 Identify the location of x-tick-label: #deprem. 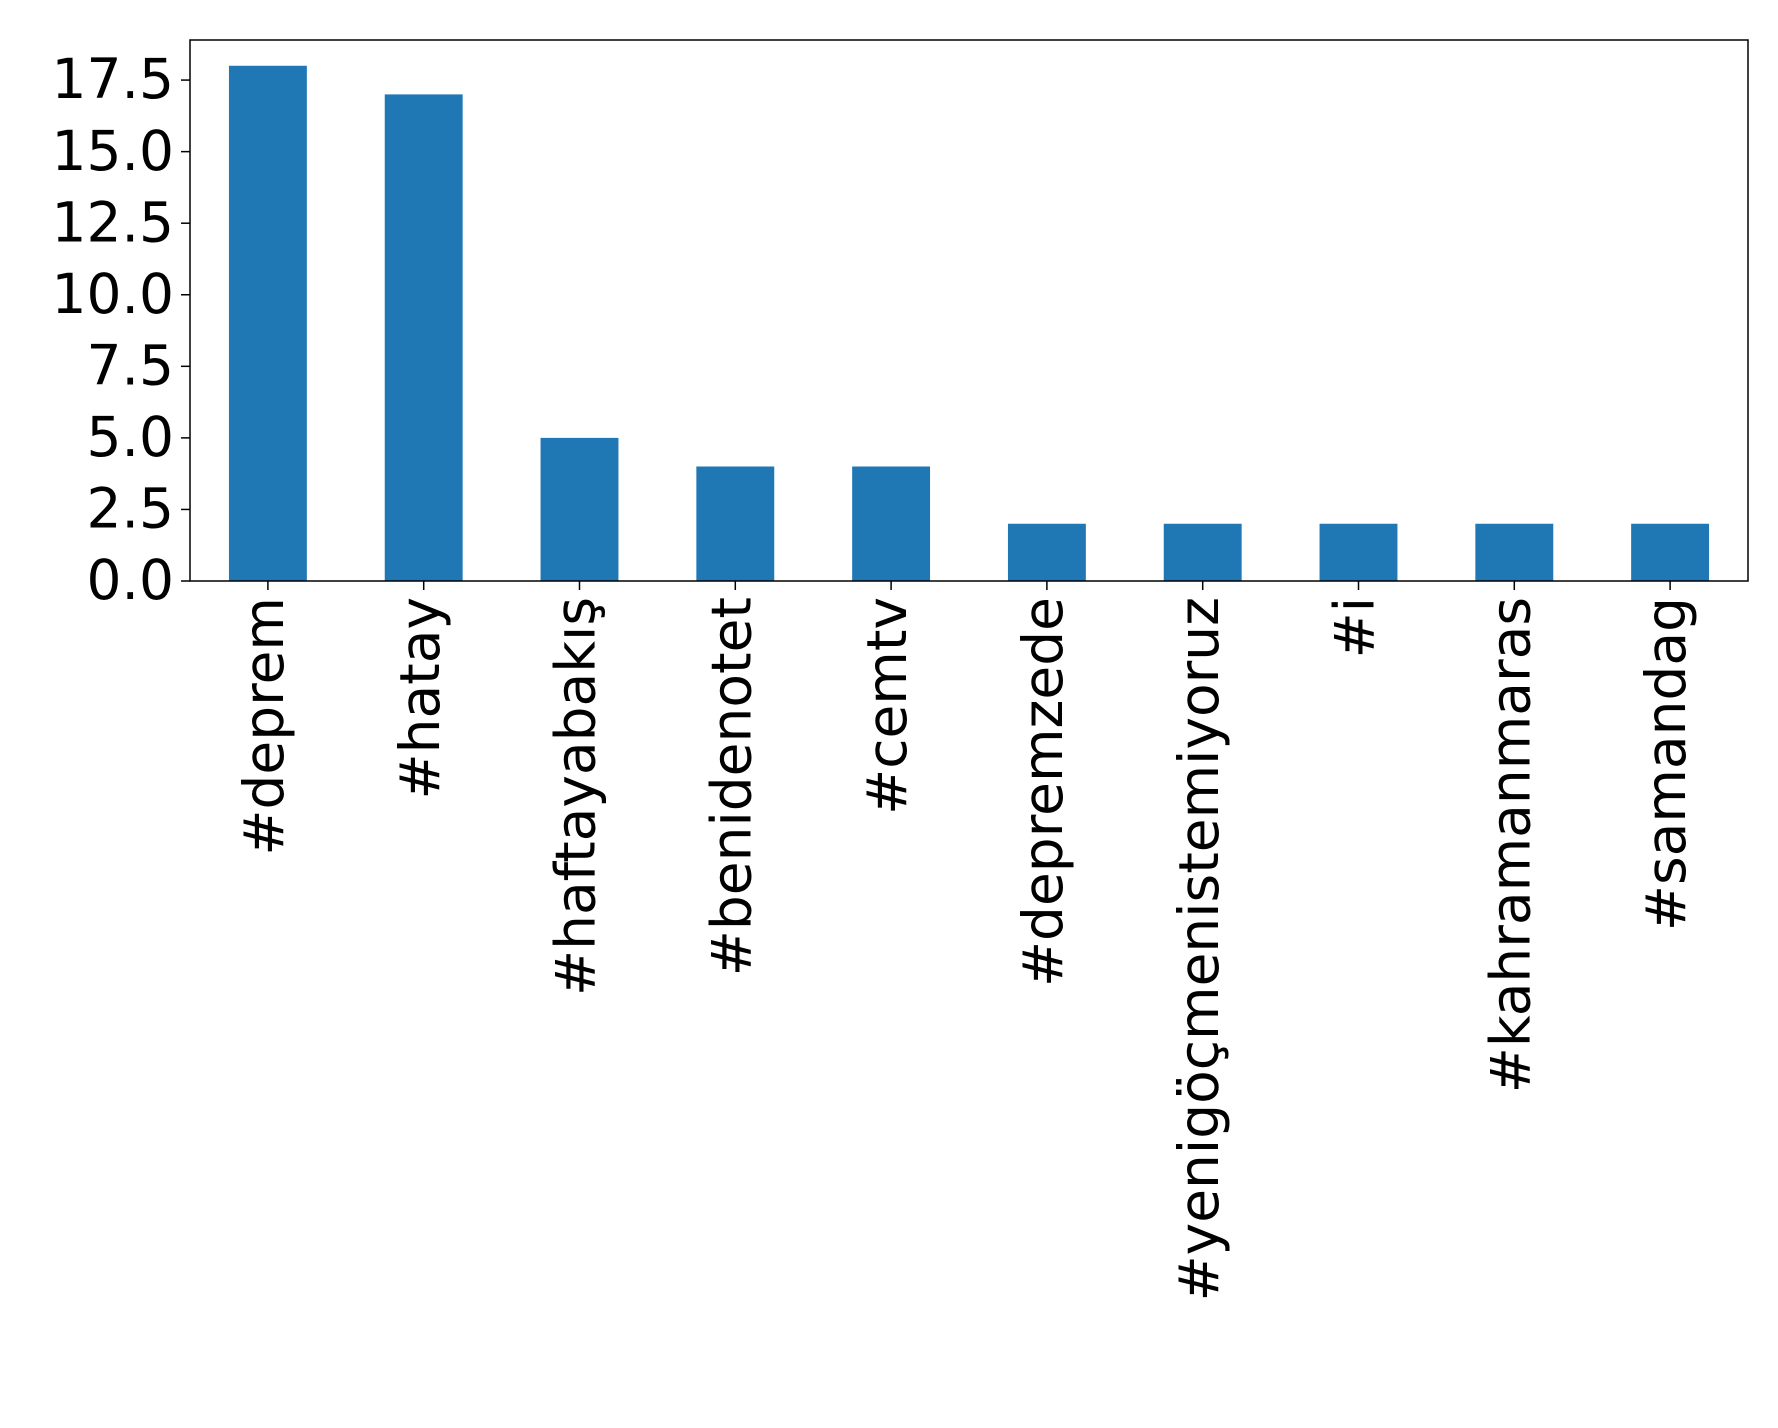
(264, 726).